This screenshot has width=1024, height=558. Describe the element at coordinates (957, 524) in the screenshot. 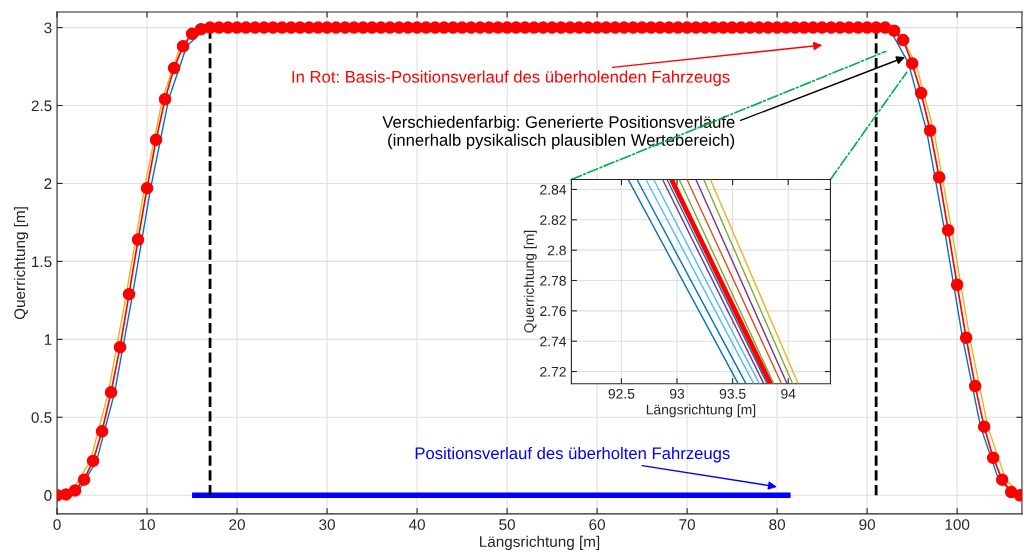

I see `x-tick-label: 100` at that location.